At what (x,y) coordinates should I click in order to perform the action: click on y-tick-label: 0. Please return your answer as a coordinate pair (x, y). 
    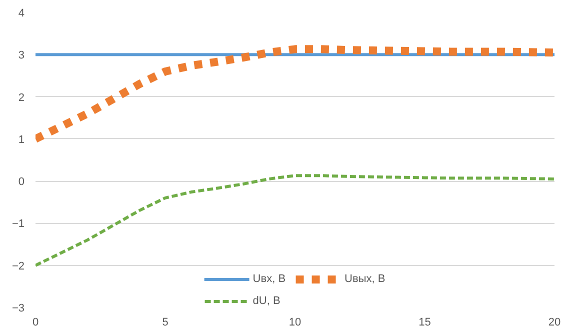
    Looking at the image, I should click on (21, 182).